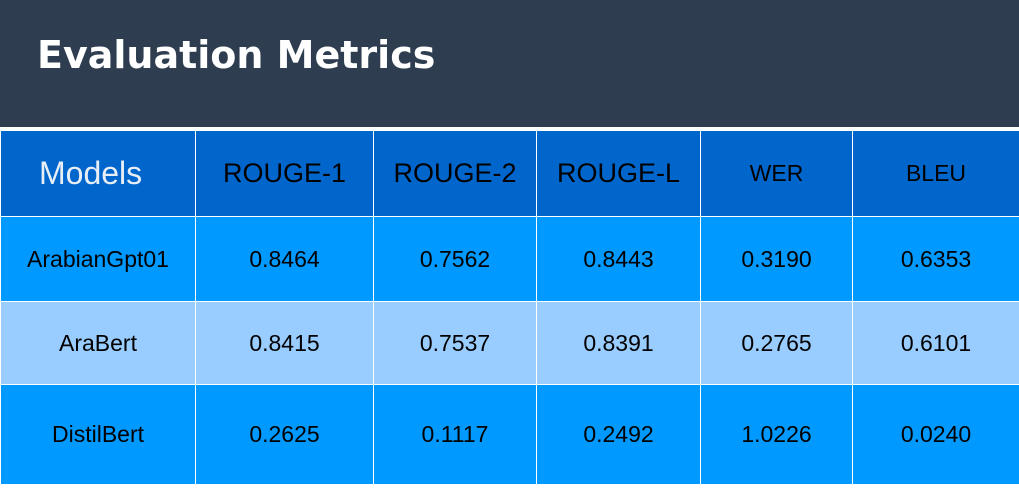 Image resolution: width=1019 pixels, height=492 pixels. Describe the element at coordinates (618, 259) in the screenshot. I see `rouge-l-cell: 0.8443` at that location.